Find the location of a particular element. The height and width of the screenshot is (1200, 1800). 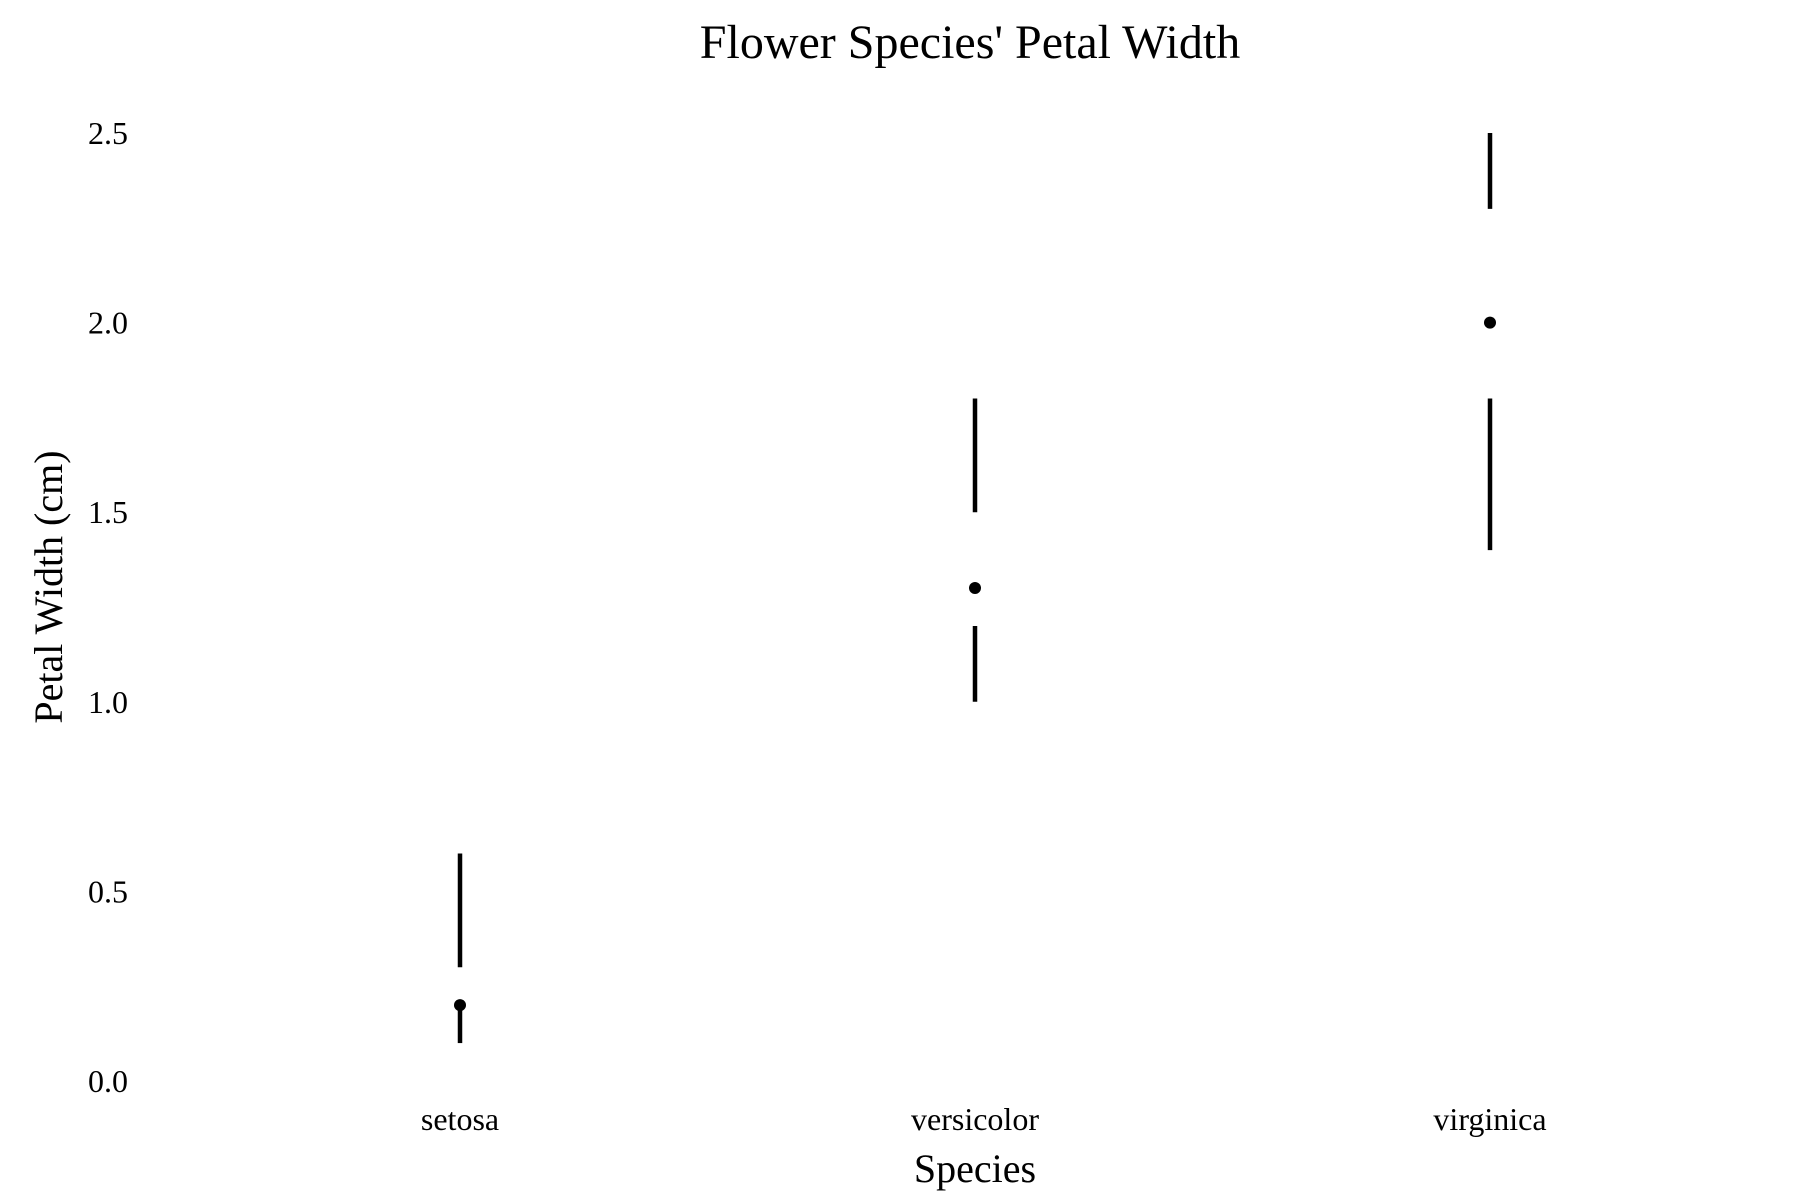

x-tick-label: versicolor is located at coordinates (975, 1119).